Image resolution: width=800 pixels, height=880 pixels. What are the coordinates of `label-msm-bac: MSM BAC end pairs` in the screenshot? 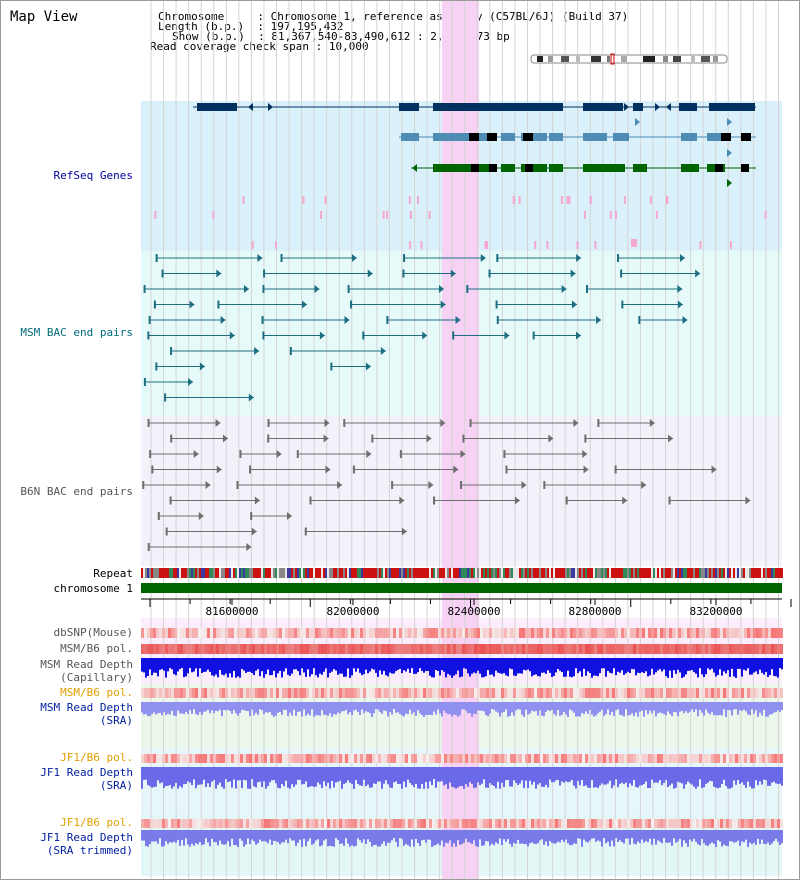 It's located at (76, 332).